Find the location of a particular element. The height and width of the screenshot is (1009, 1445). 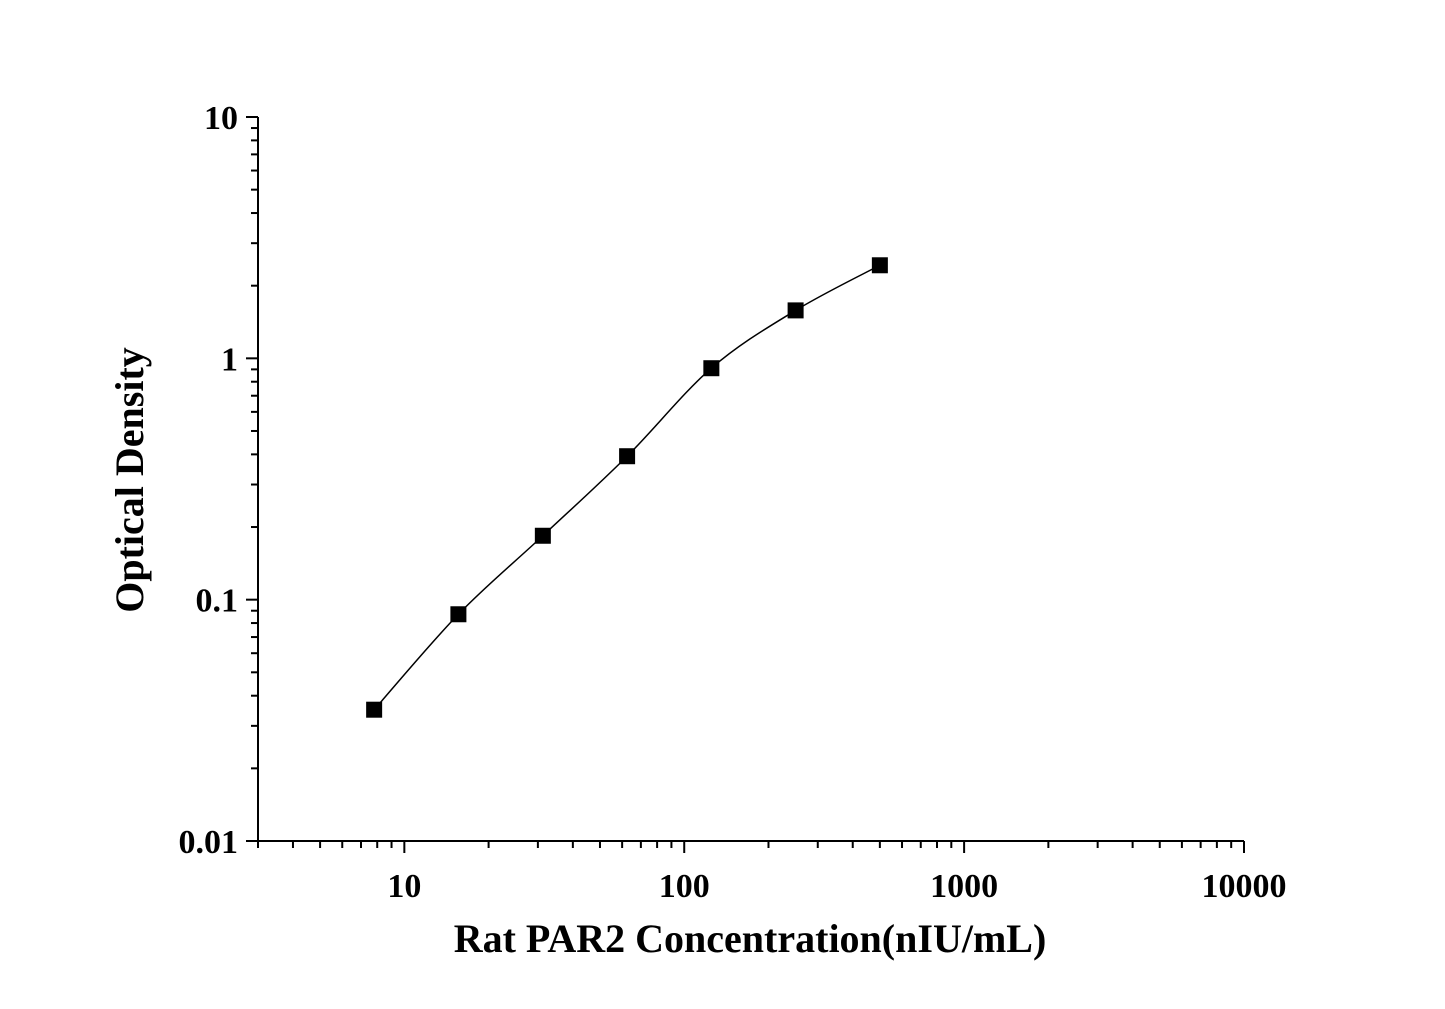

x-tick-label: 100 is located at coordinates (684, 886).